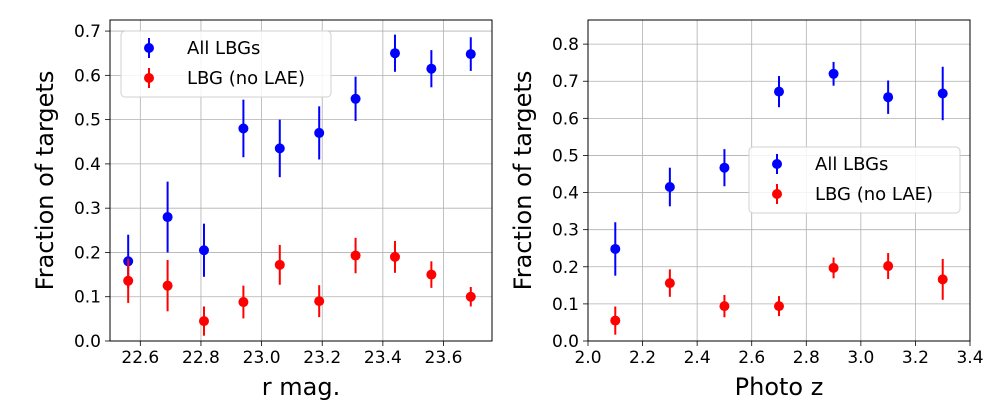 This screenshot has width=1000, height=404. What do you see at coordinates (383, 358) in the screenshot?
I see `x-tick-label-4: 23.4` at bounding box center [383, 358].